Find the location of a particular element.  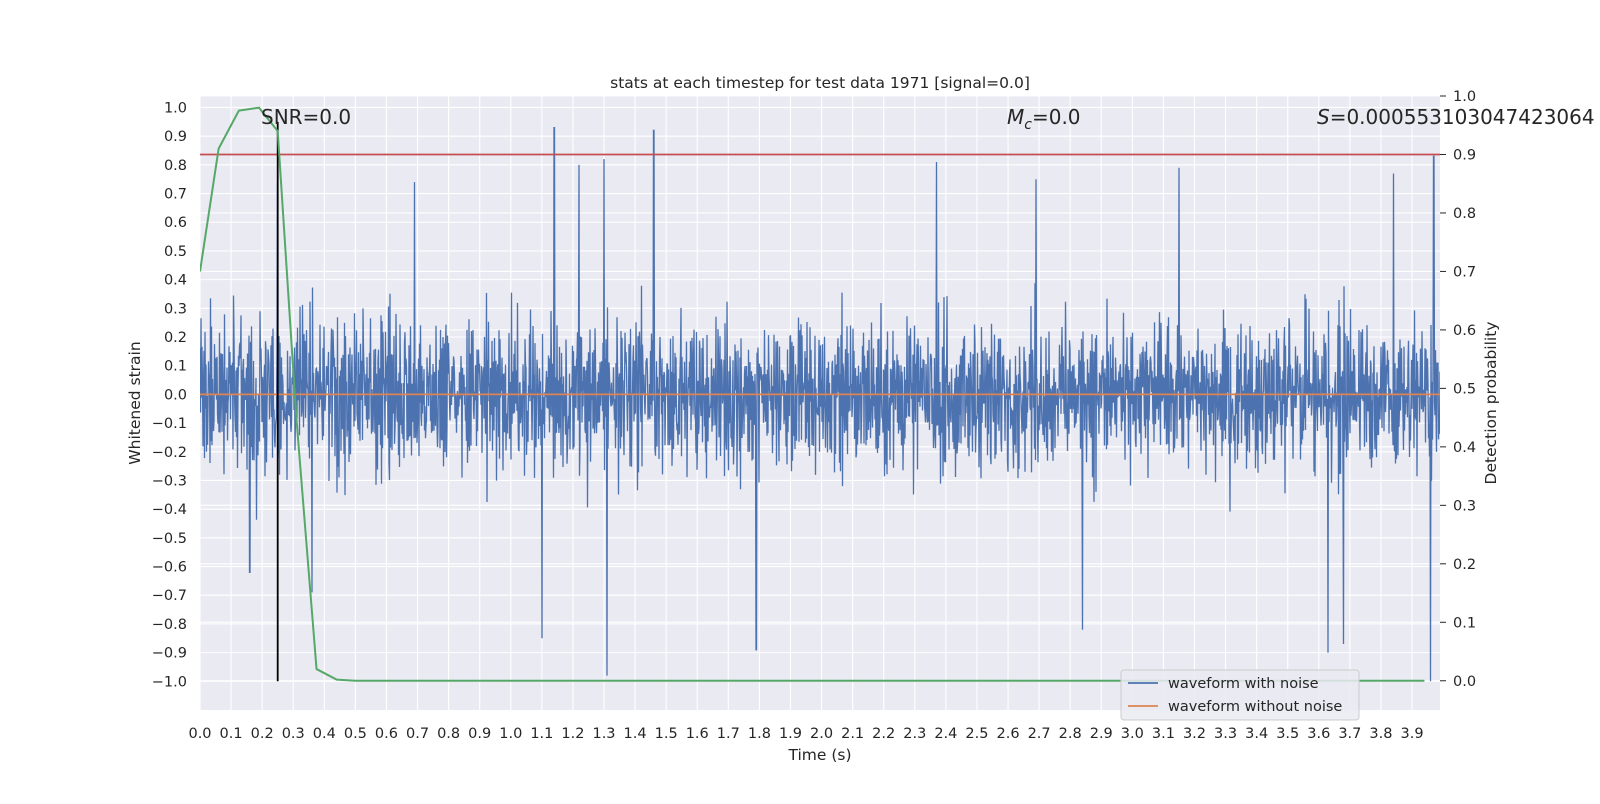

y-tick-label: −0.7 is located at coordinates (169, 596).